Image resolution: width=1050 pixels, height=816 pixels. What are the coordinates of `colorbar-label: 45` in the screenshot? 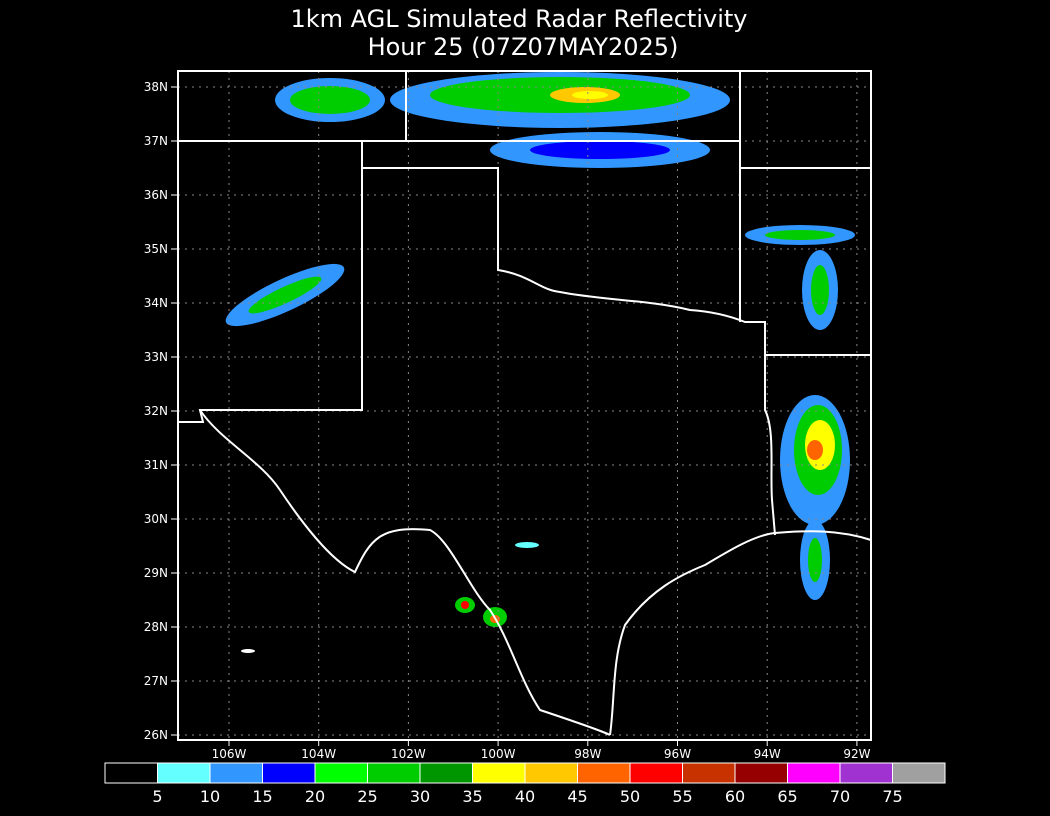 It's located at (577, 796).